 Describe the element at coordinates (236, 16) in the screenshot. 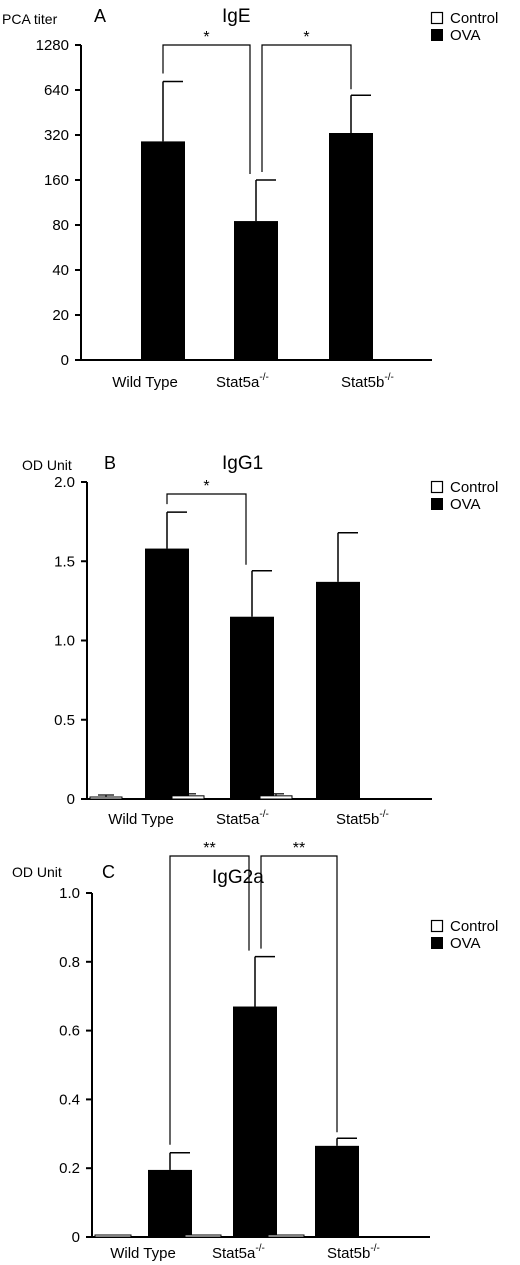

I see `panel-a-title: IgE` at that location.